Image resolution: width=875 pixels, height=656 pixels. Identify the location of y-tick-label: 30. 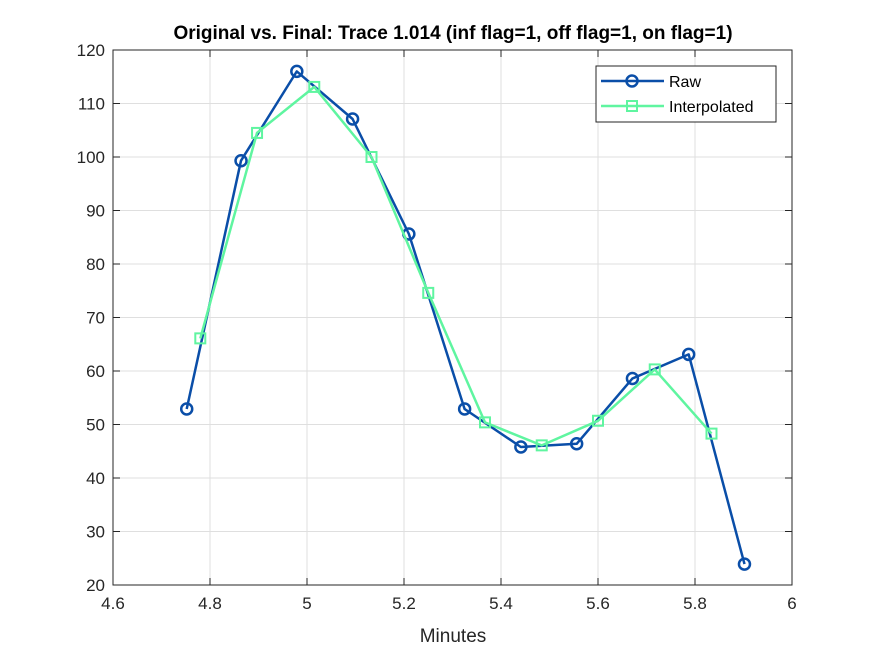
(95, 532).